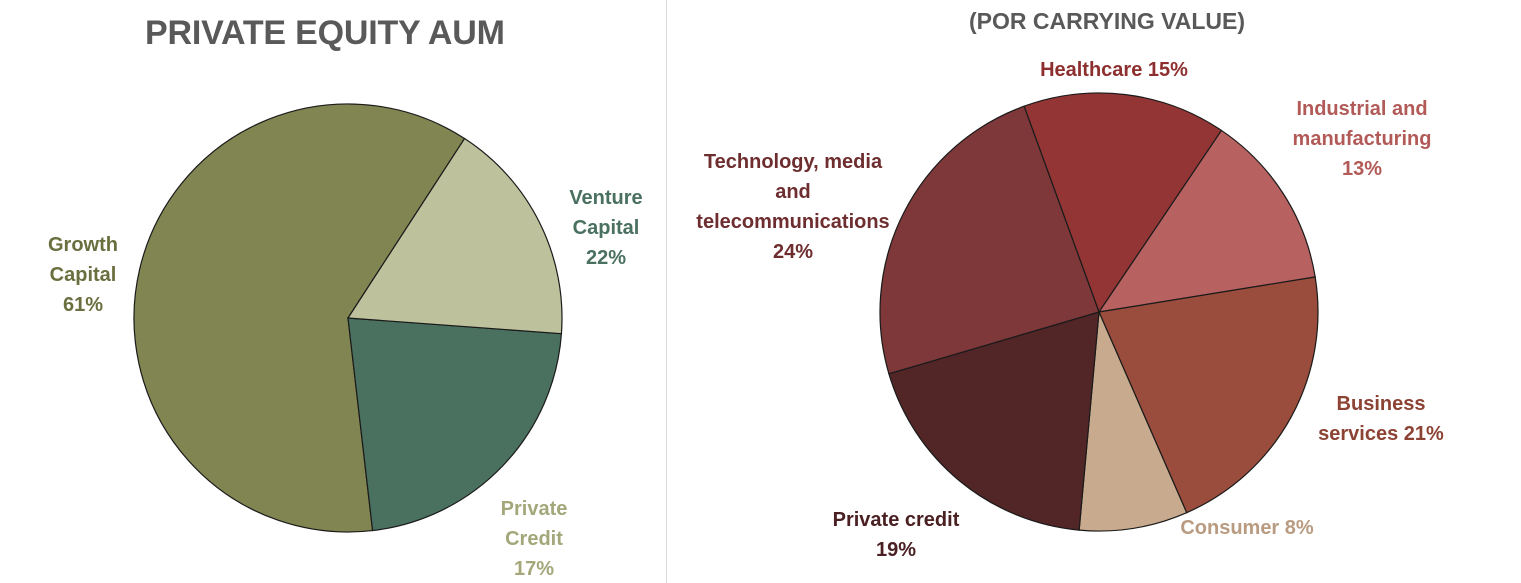 Image resolution: width=1521 pixels, height=583 pixels. Describe the element at coordinates (1247, 528) in the screenshot. I see `data-label-consumer: Consumer 8%` at that location.